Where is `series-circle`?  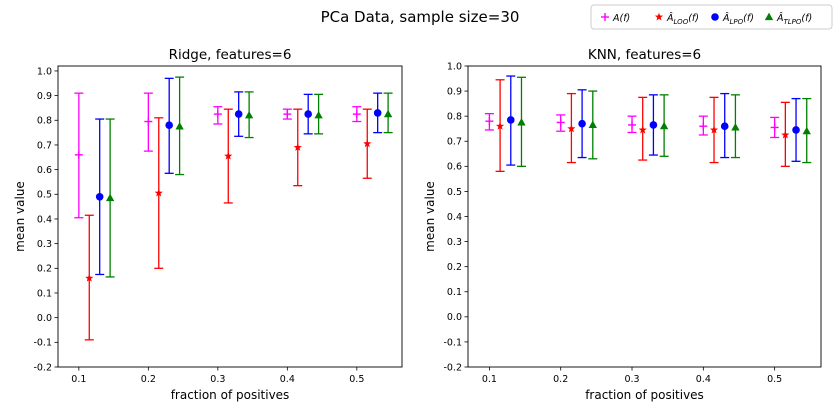 series-circle is located at coordinates (653, 120).